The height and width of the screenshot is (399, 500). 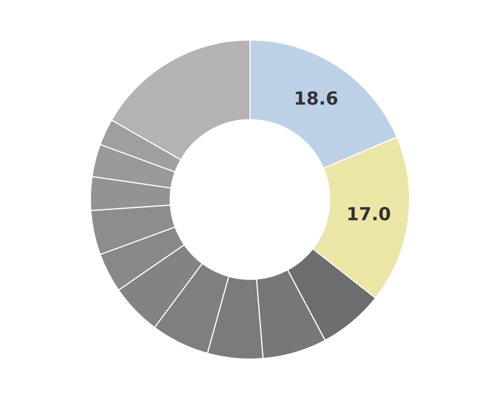 What do you see at coordinates (317, 98) in the screenshot?
I see `data-label: 18.6` at bounding box center [317, 98].